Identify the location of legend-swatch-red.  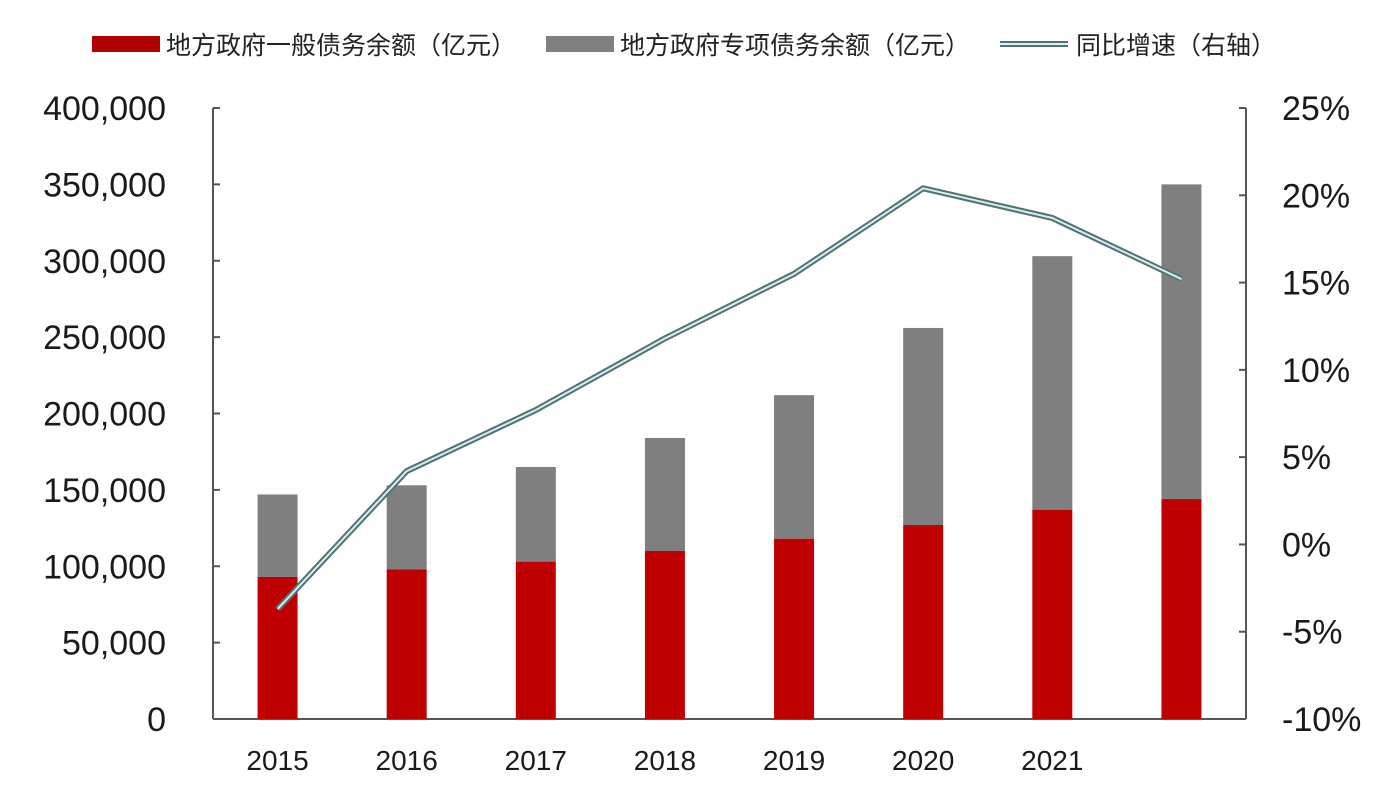
(126, 44).